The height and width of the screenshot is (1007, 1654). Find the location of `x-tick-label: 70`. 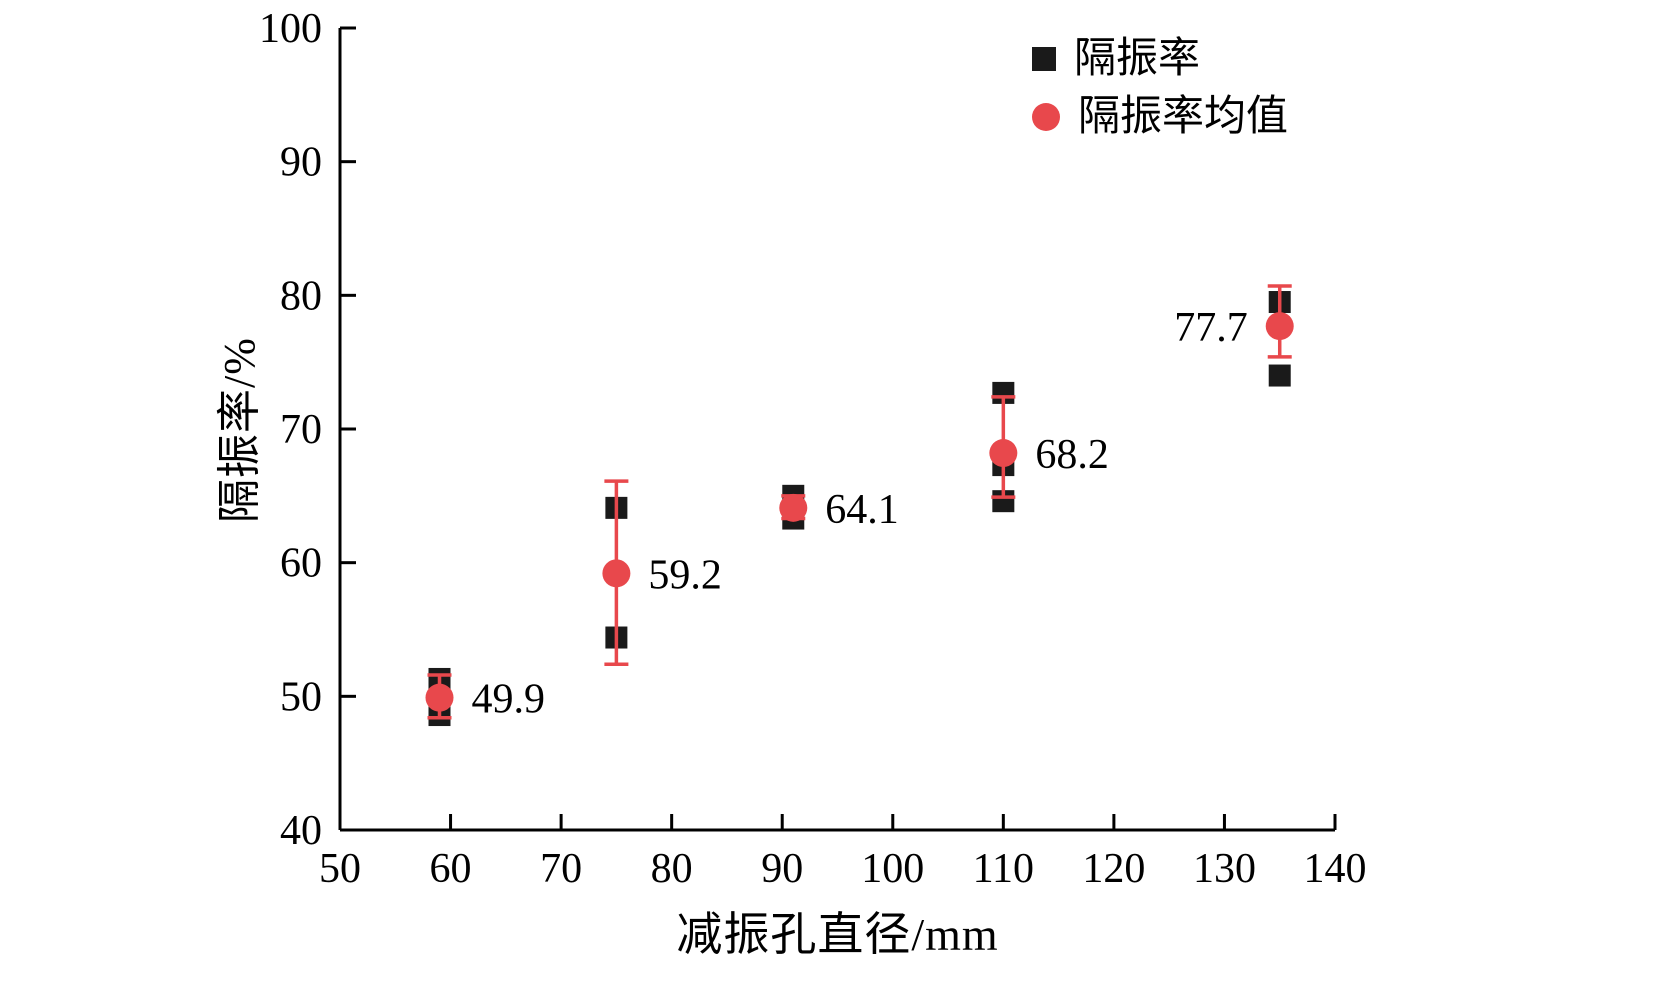

x-tick-label: 70 is located at coordinates (561, 869).